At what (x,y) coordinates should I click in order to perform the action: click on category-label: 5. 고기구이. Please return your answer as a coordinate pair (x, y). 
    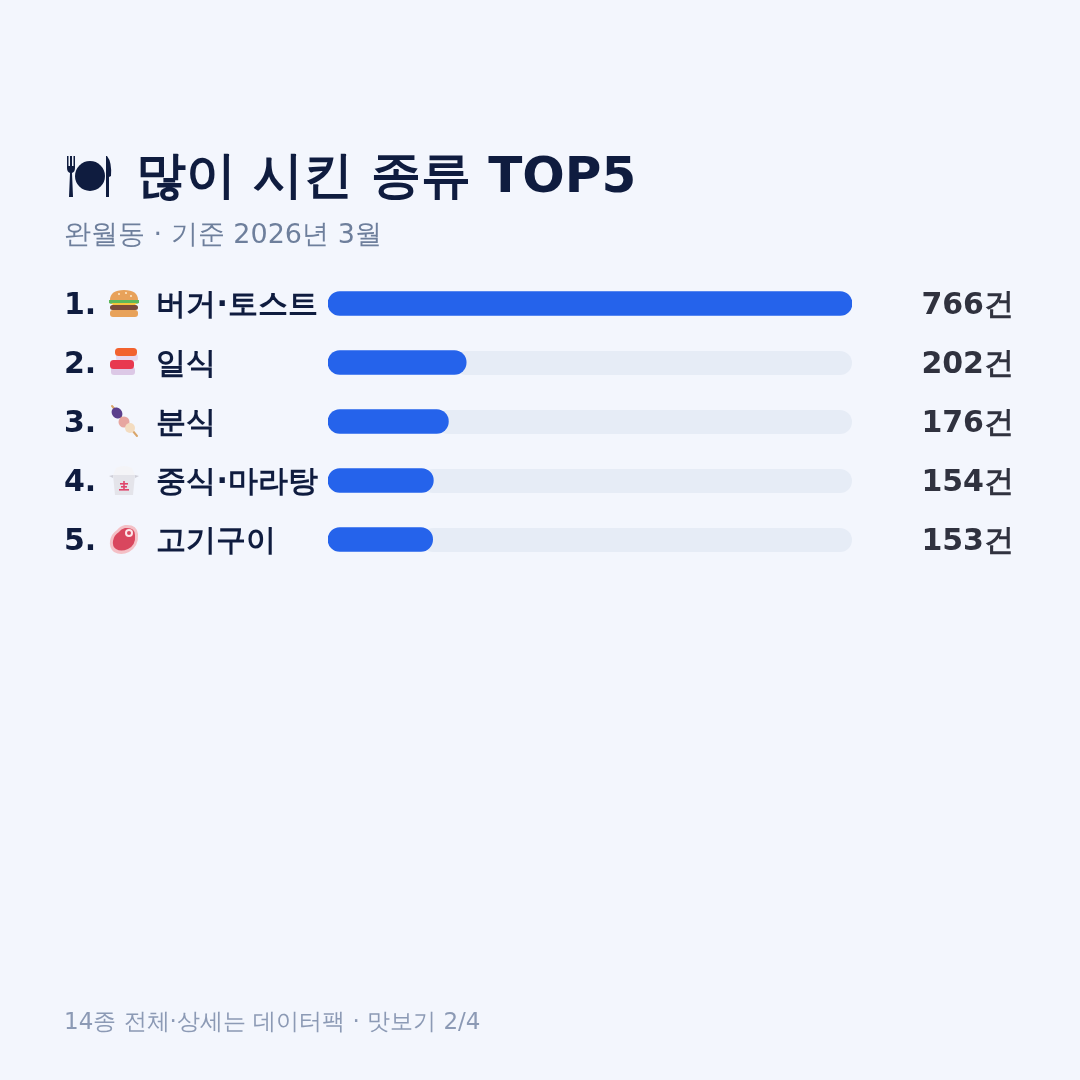
    Looking at the image, I should click on (170, 539).